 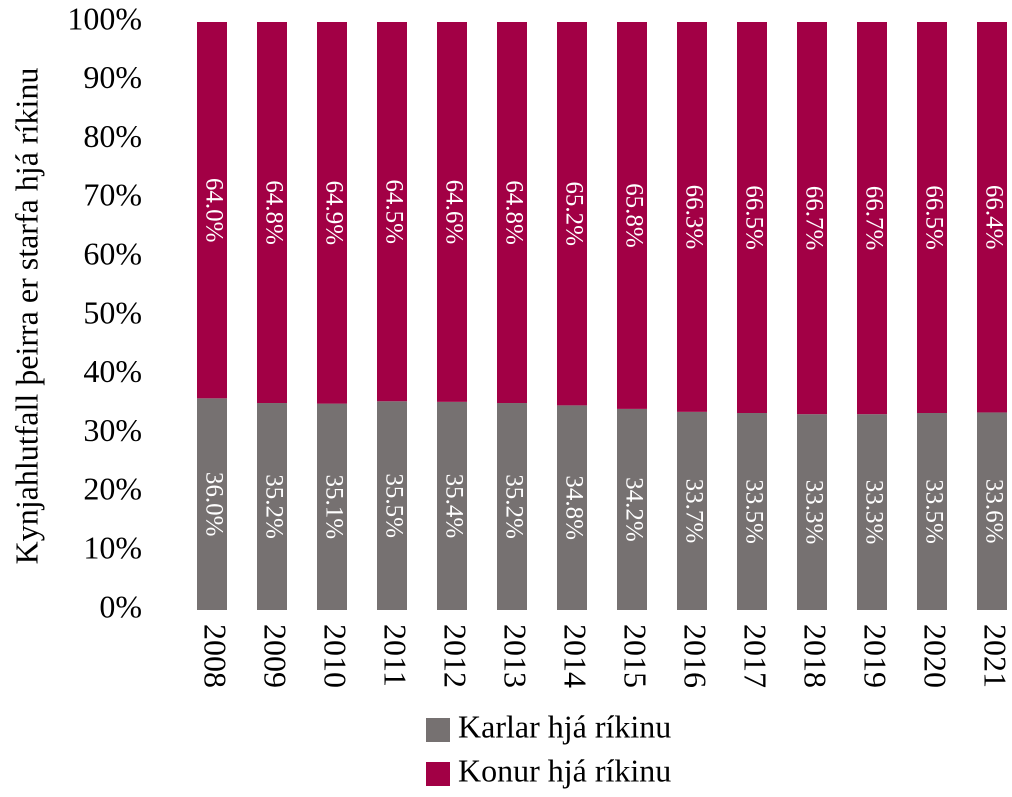 What do you see at coordinates (216, 656) in the screenshot?
I see `x-tick-label: 2008` at bounding box center [216, 656].